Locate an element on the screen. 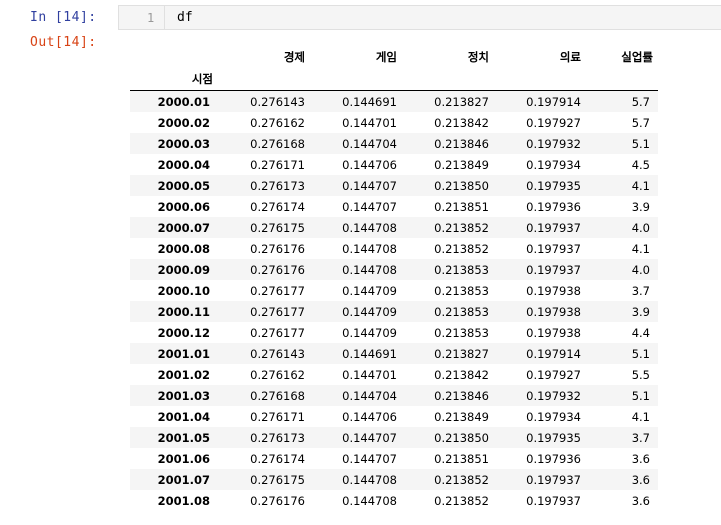 The image size is (721, 525). row-index: 2001.07 is located at coordinates (183, 479).